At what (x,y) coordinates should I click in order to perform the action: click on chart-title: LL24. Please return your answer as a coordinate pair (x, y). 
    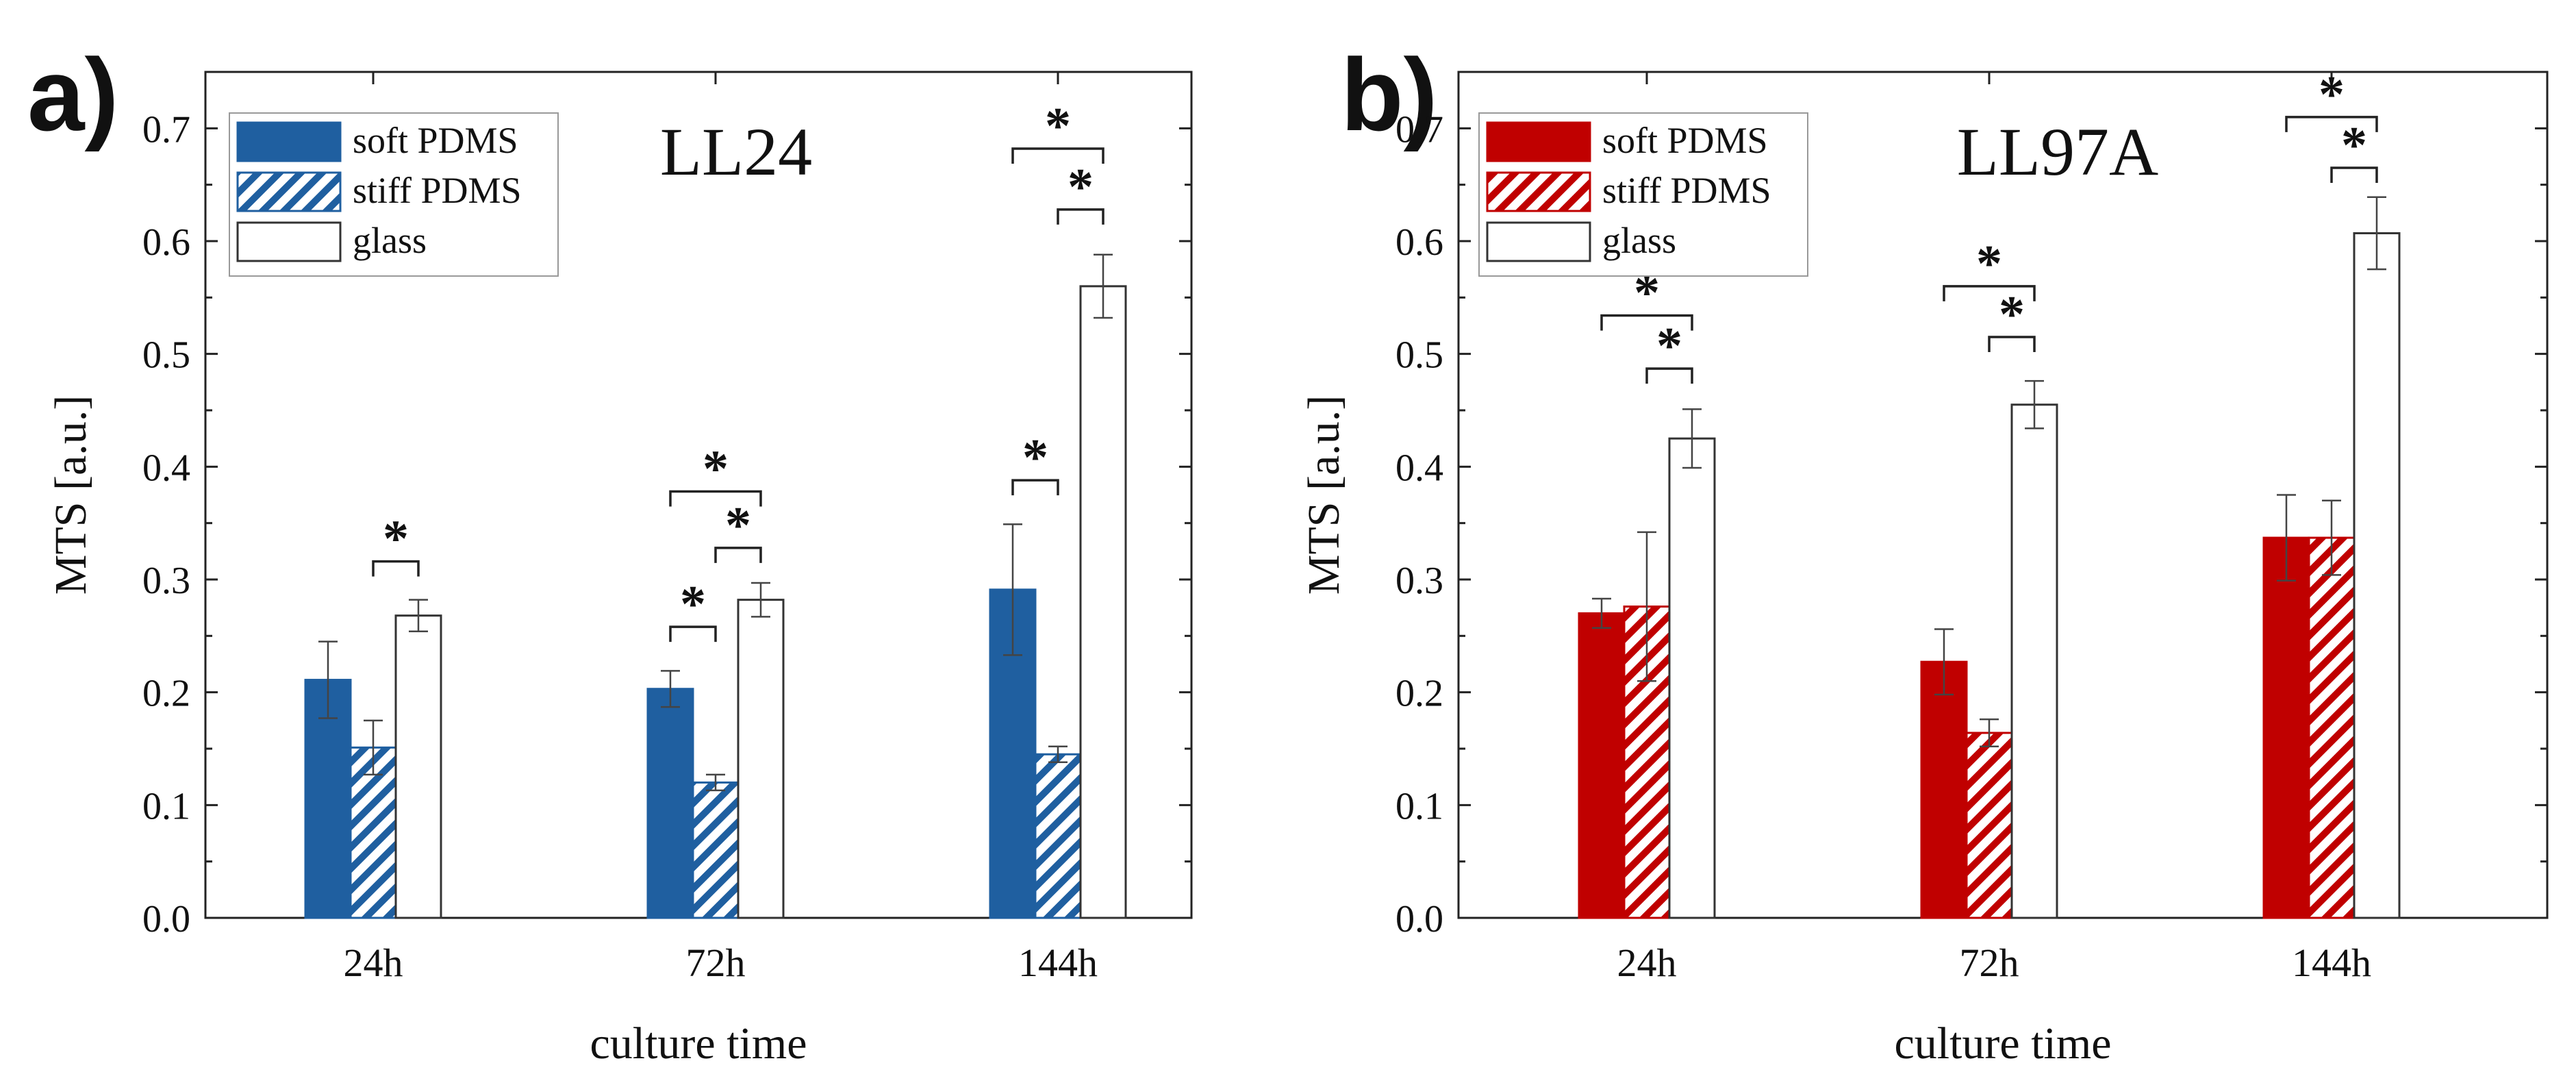
    Looking at the image, I should click on (736, 152).